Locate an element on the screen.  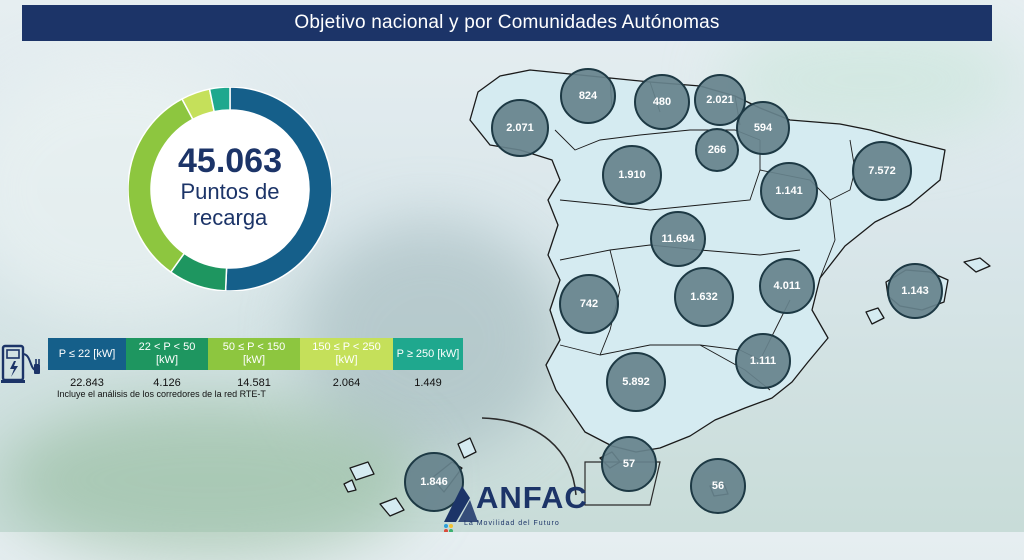
tenerife-shape is located at coordinates (362, 471).